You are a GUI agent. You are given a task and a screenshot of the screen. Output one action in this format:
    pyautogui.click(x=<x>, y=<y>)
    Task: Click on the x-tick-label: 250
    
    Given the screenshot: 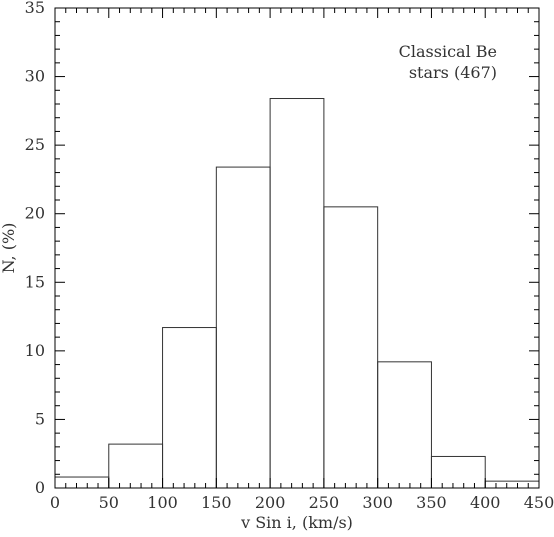 What is the action you would take?
    pyautogui.click(x=324, y=502)
    